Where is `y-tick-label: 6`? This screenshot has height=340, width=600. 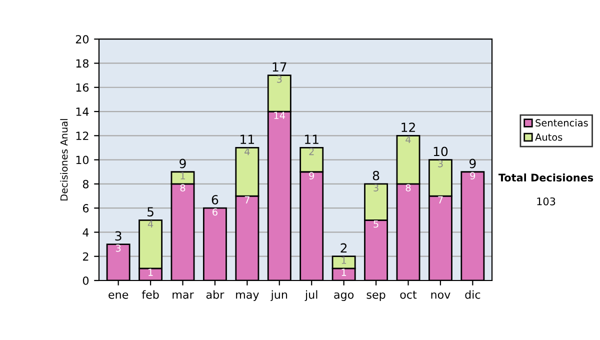
y-tick-label: 6 is located at coordinates (85, 208).